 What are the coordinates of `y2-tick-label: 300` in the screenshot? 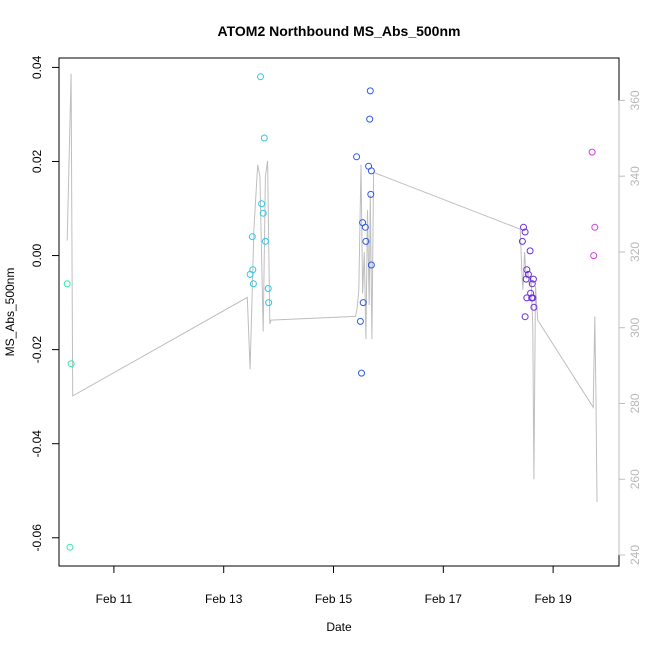 It's located at (635, 327).